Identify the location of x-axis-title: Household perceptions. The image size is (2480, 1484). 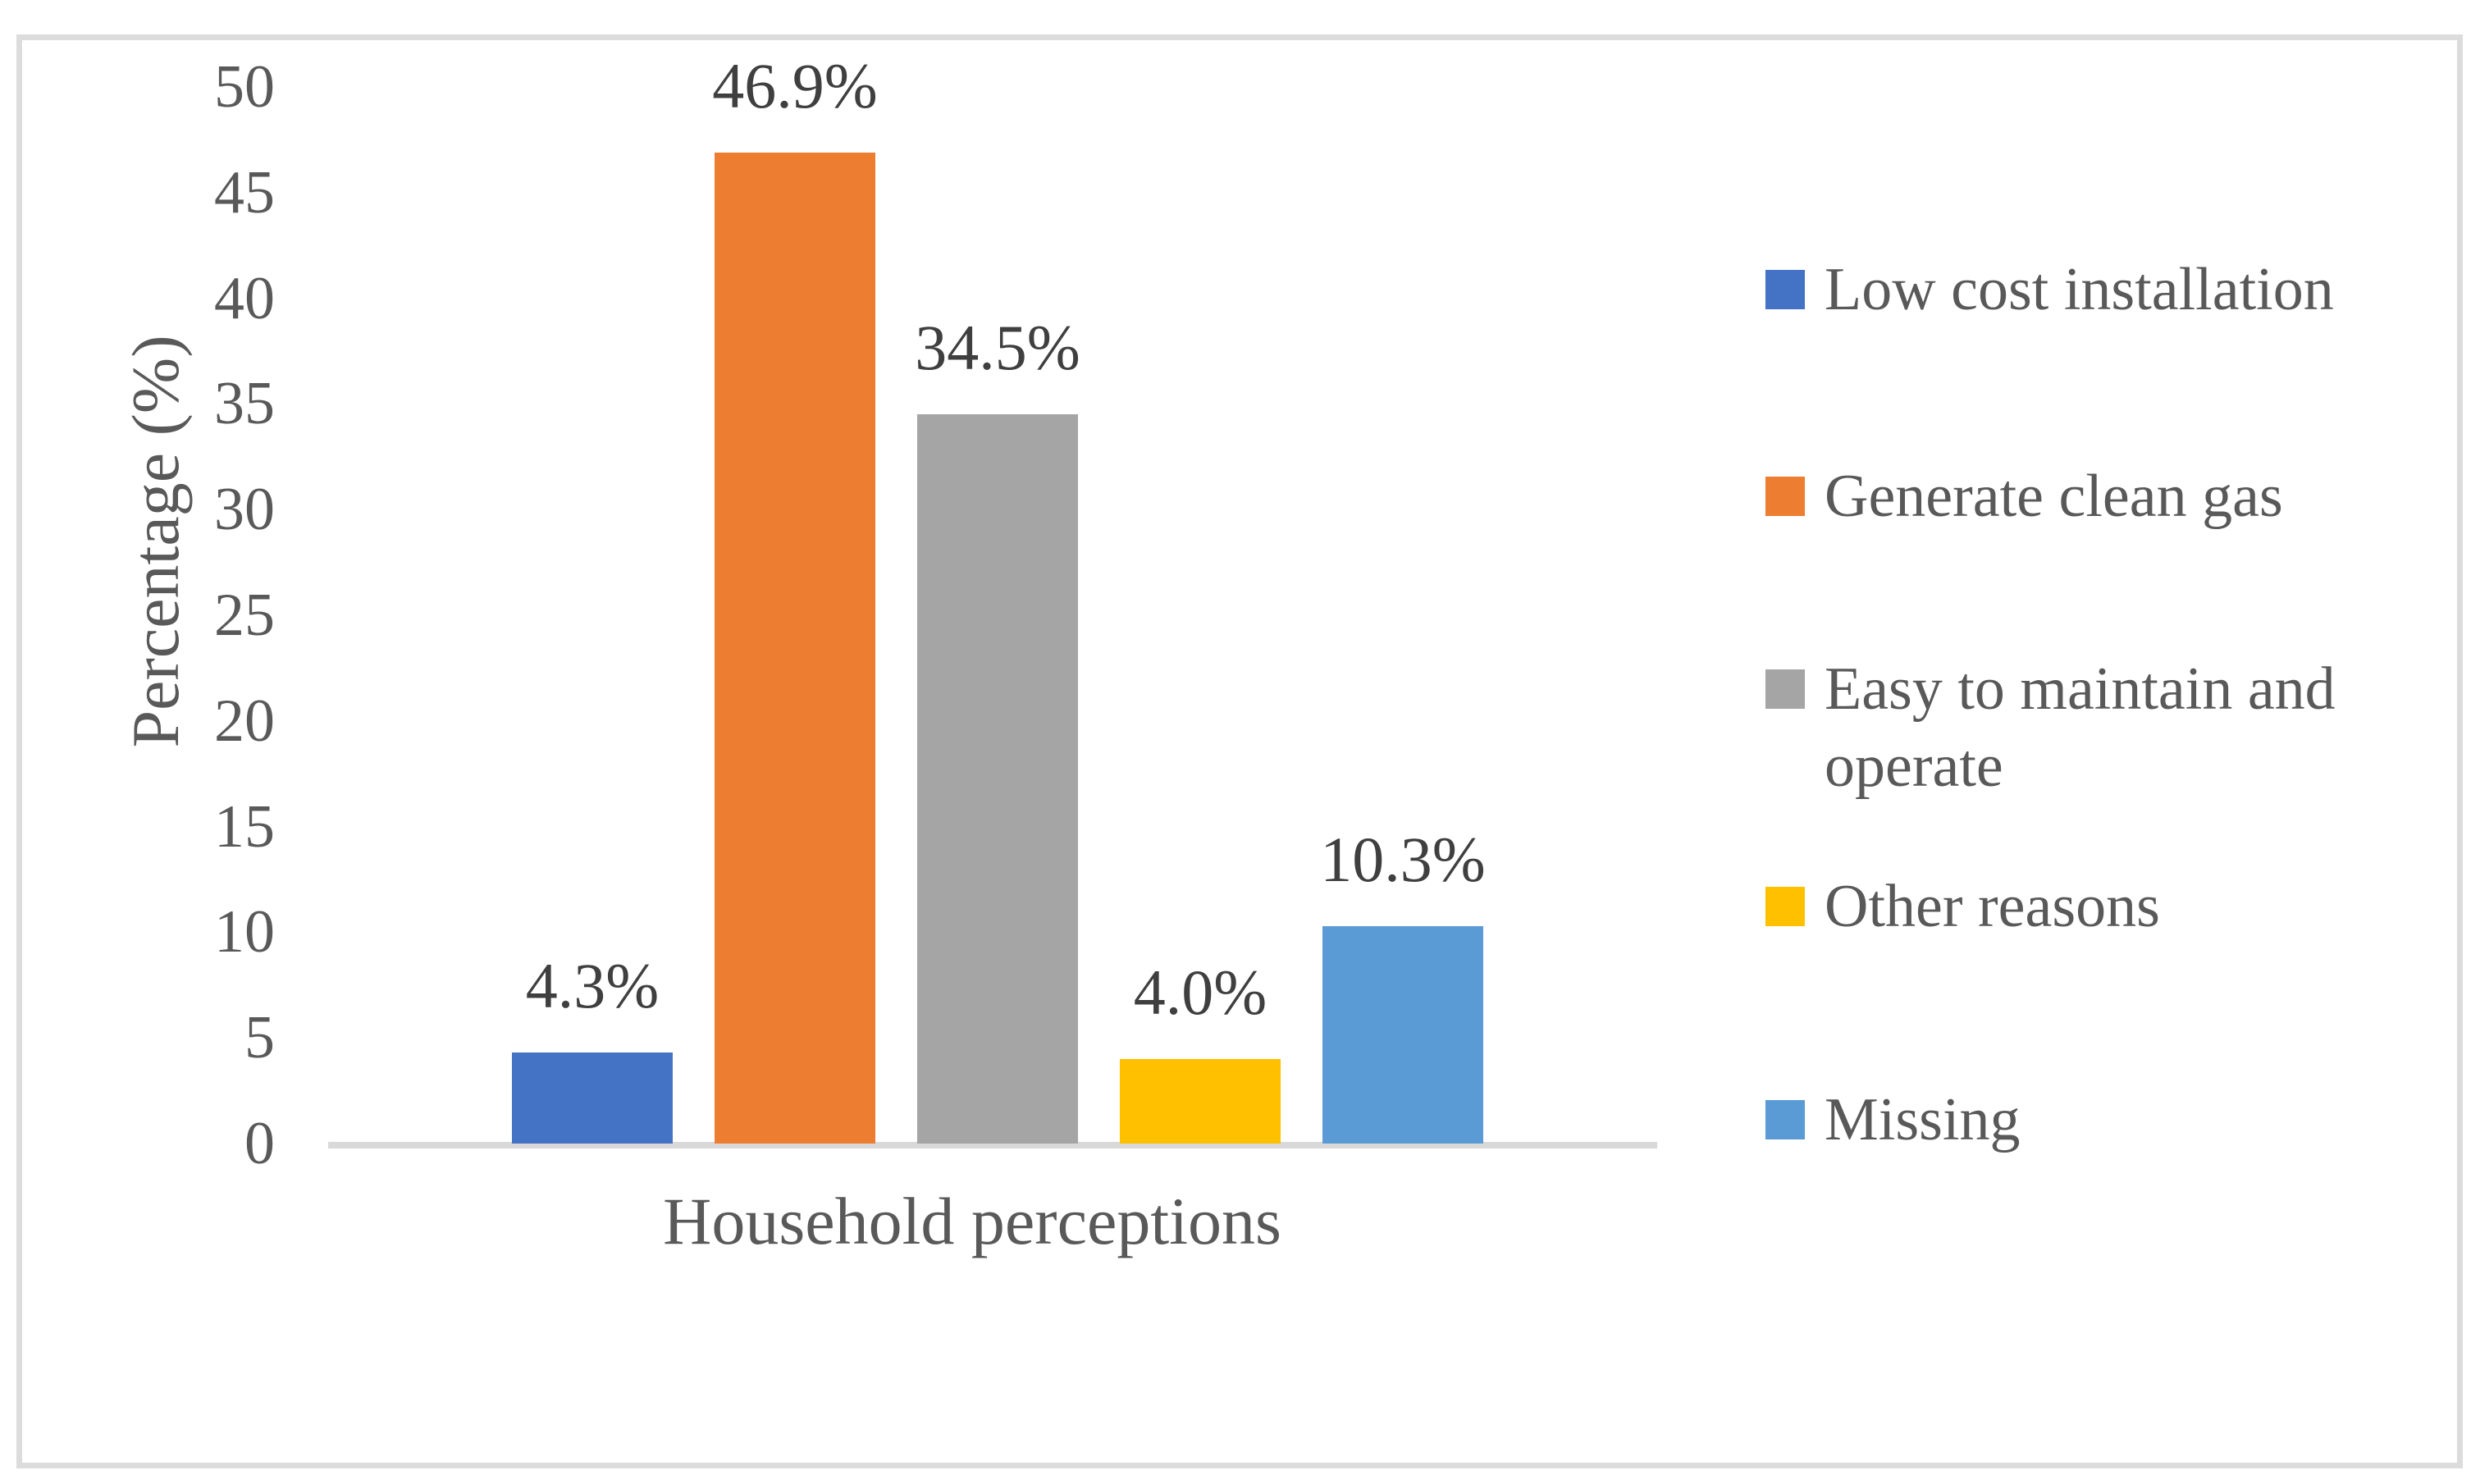
(972, 1221).